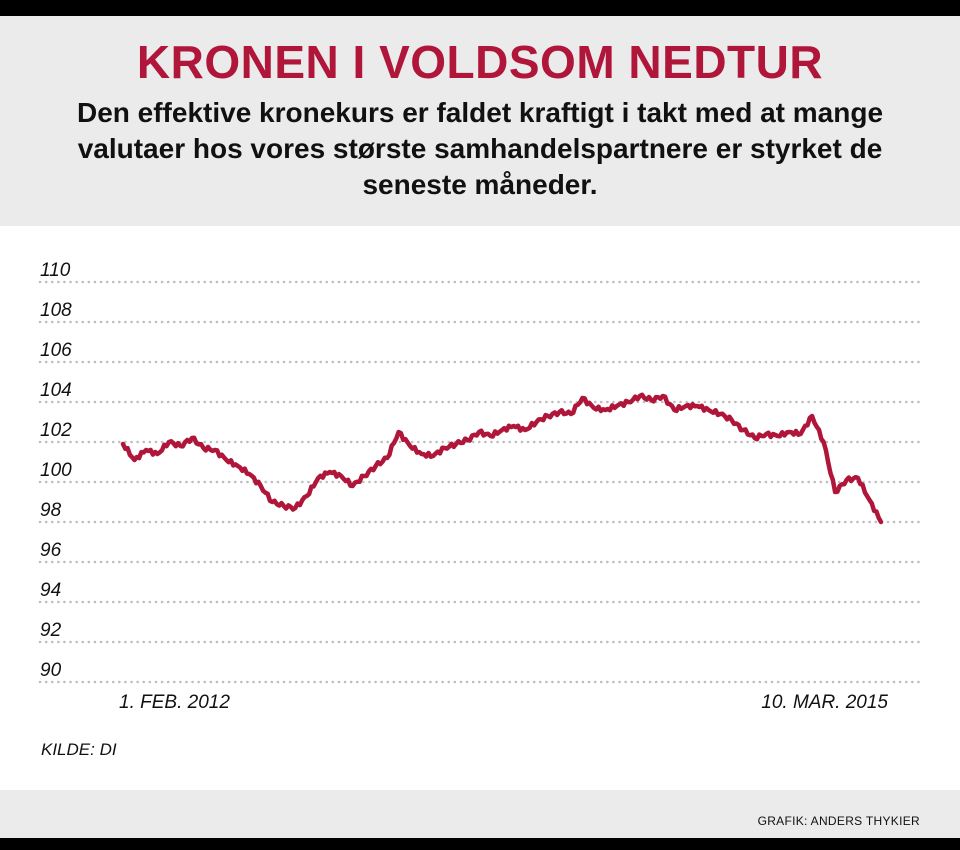  Describe the element at coordinates (79, 749) in the screenshot. I see `source-label: KILDE: DI` at that location.